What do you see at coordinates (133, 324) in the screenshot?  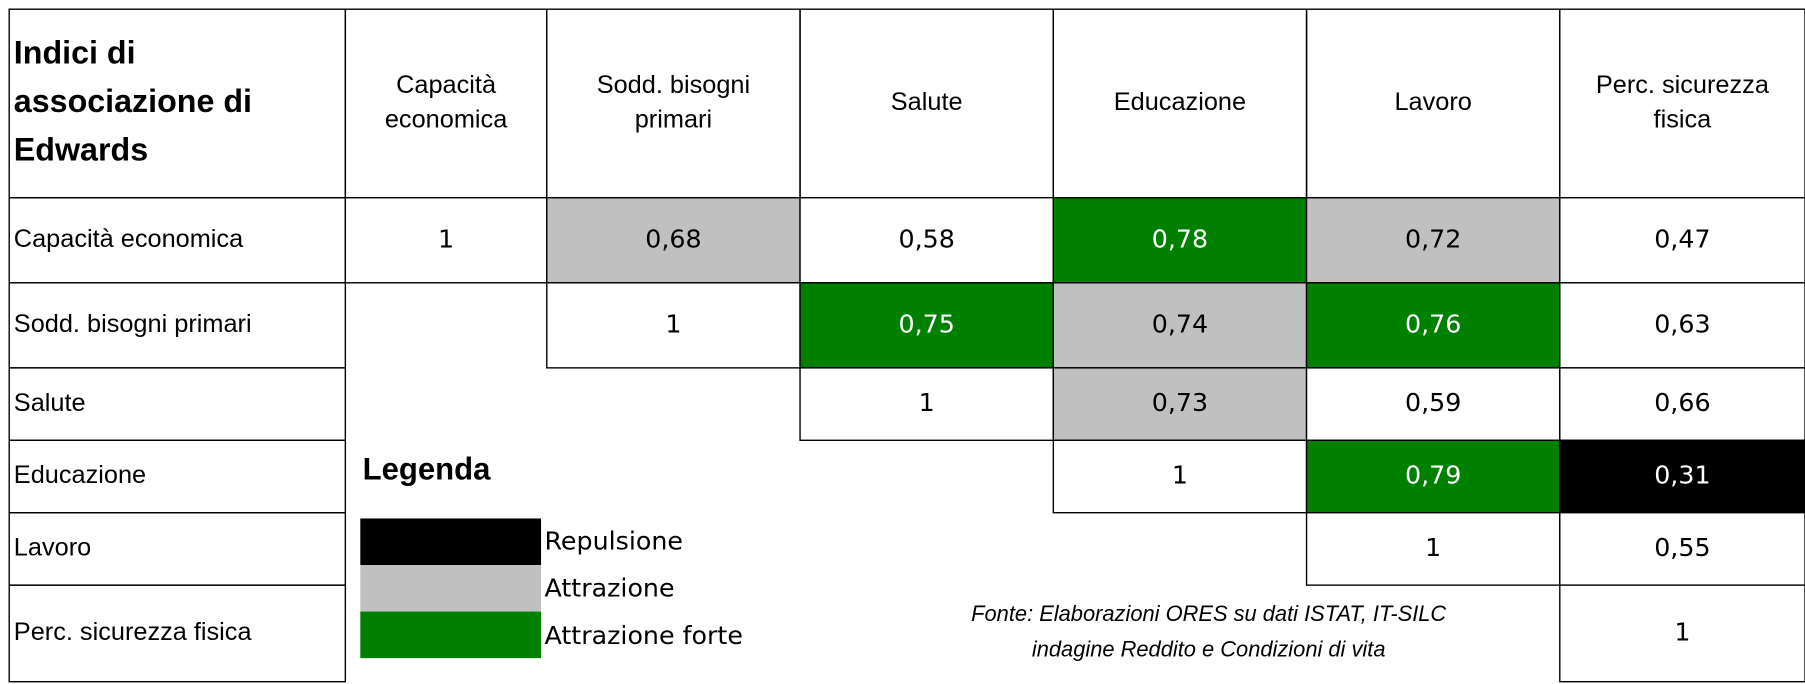 I see `row-label: Sodd. bisogni primari` at bounding box center [133, 324].